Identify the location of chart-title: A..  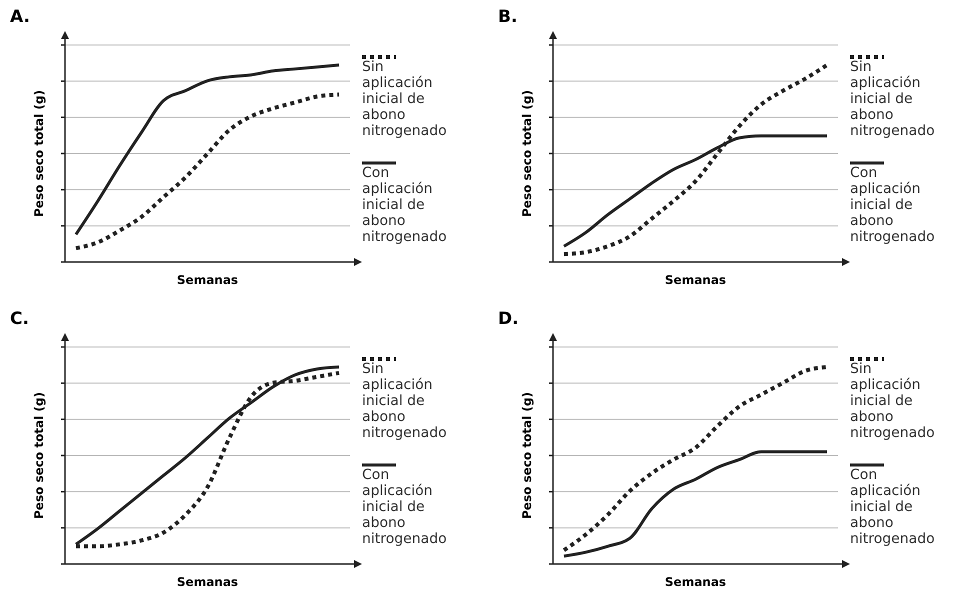
(20, 17).